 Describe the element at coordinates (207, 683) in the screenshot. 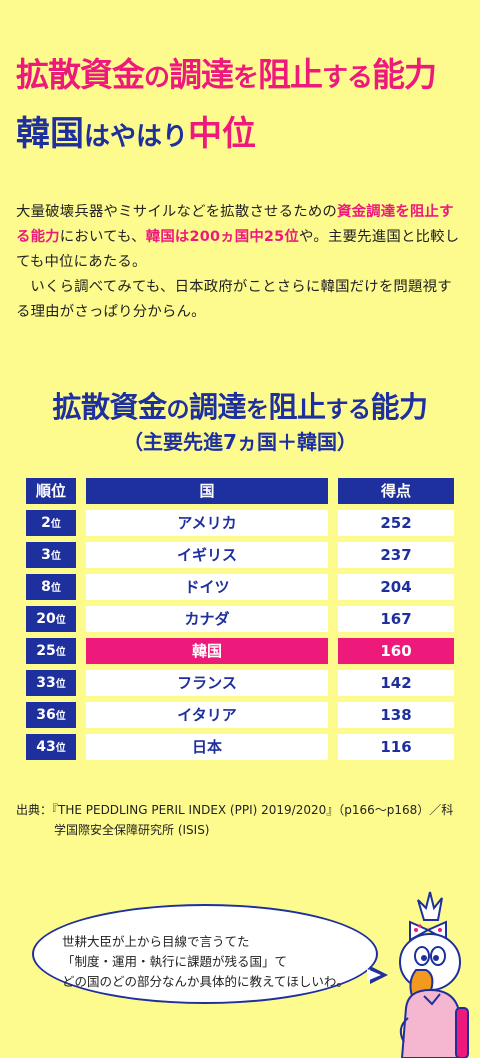

I see `country-cell: フランス` at that location.